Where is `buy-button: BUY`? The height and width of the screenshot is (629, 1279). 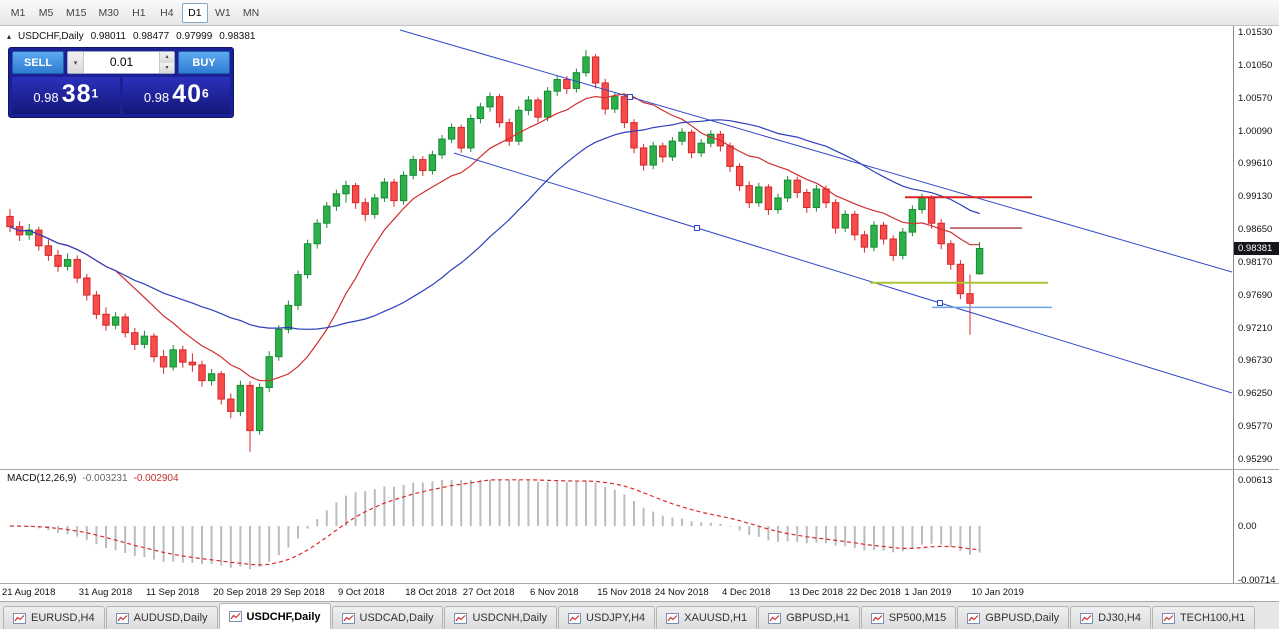
buy-button: BUY is located at coordinates (204, 62).